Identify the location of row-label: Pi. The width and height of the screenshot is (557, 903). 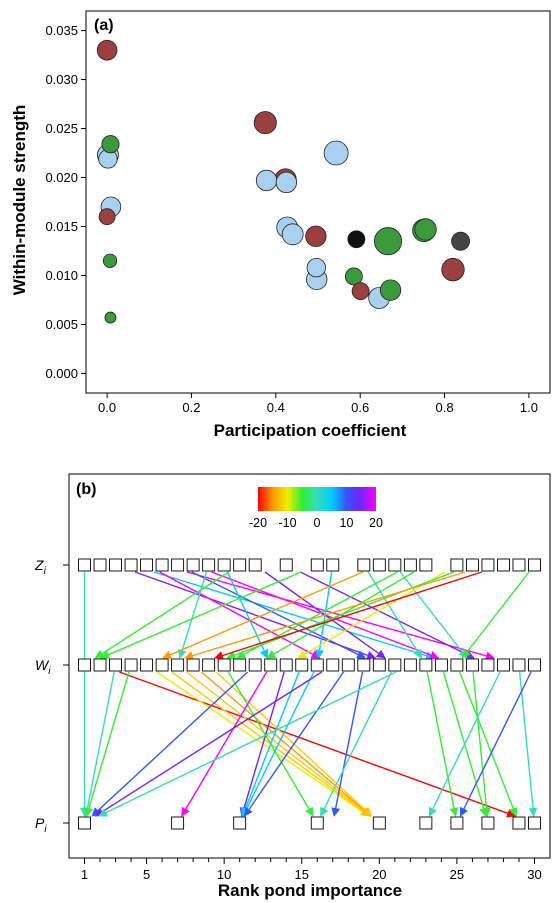
(41, 825).